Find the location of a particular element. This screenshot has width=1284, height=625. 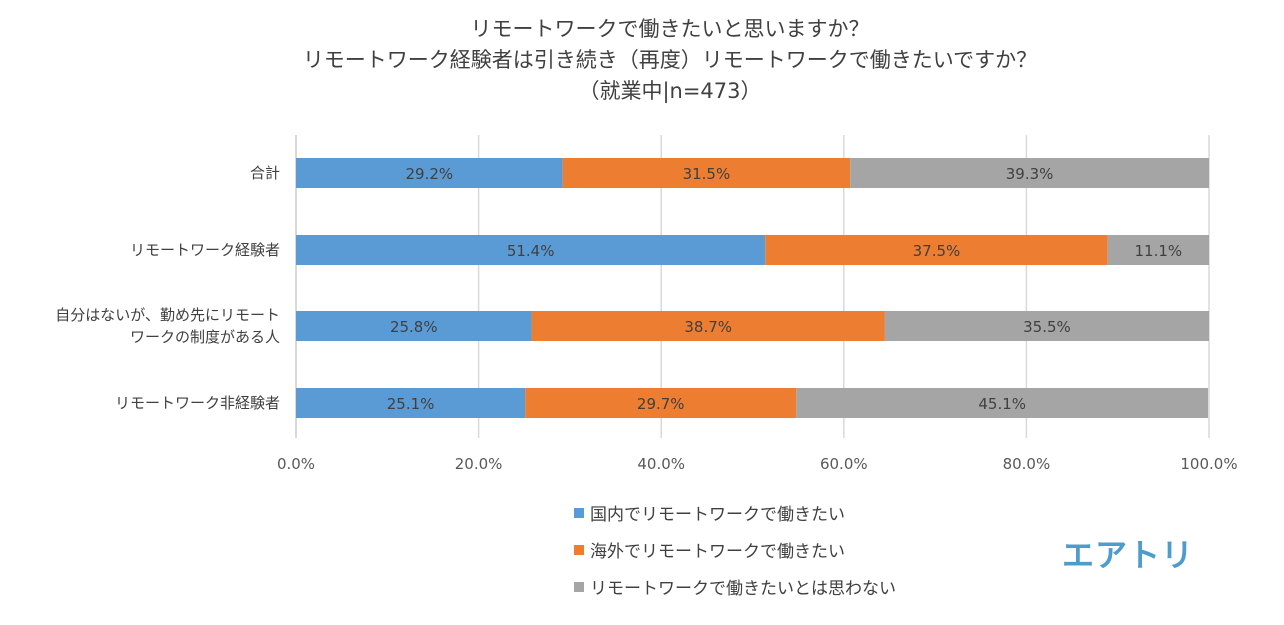

data-label: 11.1% is located at coordinates (1159, 251).